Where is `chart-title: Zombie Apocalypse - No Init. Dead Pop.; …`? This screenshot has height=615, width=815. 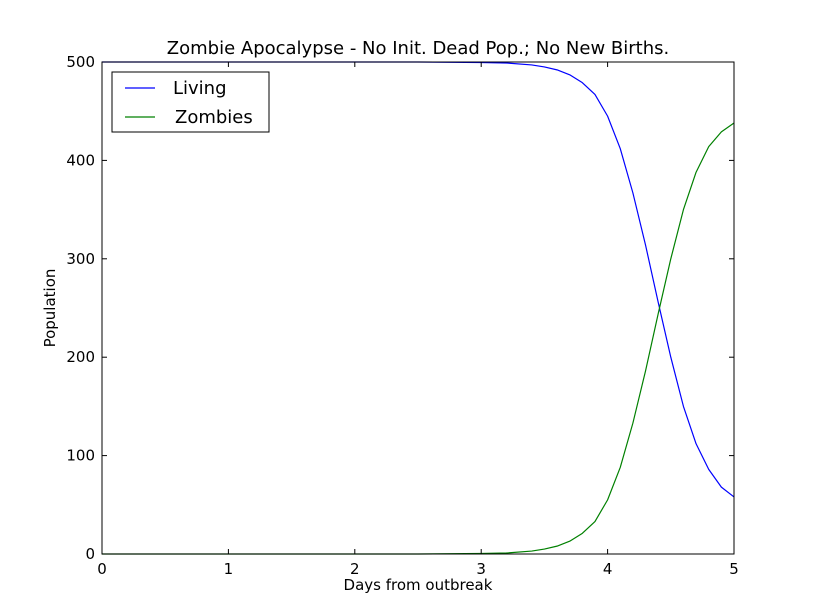 chart-title: Zombie Apocalypse - No Init. Dead Pop.; … is located at coordinates (418, 48).